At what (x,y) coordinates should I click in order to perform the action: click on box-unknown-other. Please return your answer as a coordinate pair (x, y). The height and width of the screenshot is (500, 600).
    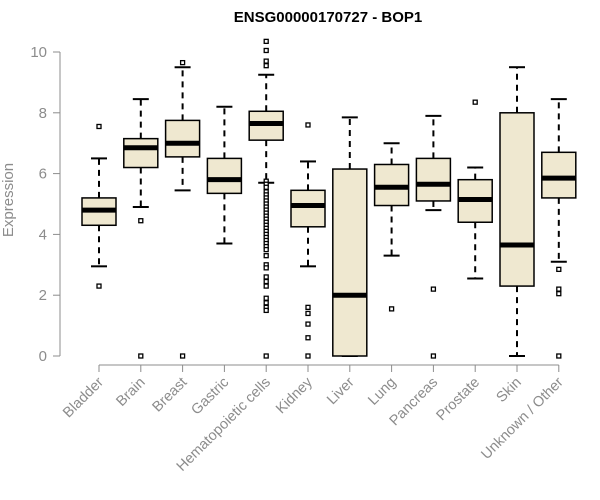
    Looking at the image, I should click on (559, 228).